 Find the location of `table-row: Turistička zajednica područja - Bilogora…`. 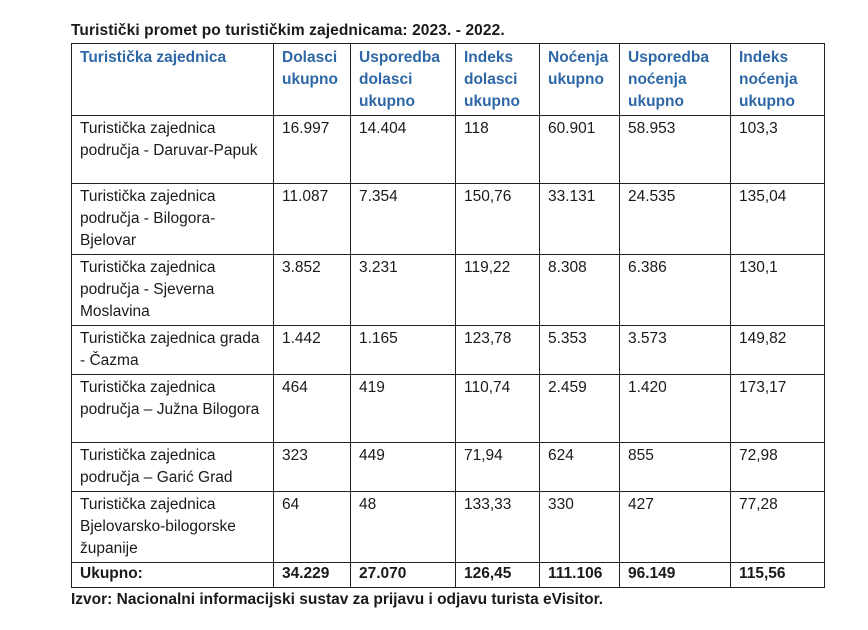

table-row: Turistička zajednica područja - Bilogora… is located at coordinates (448, 219).